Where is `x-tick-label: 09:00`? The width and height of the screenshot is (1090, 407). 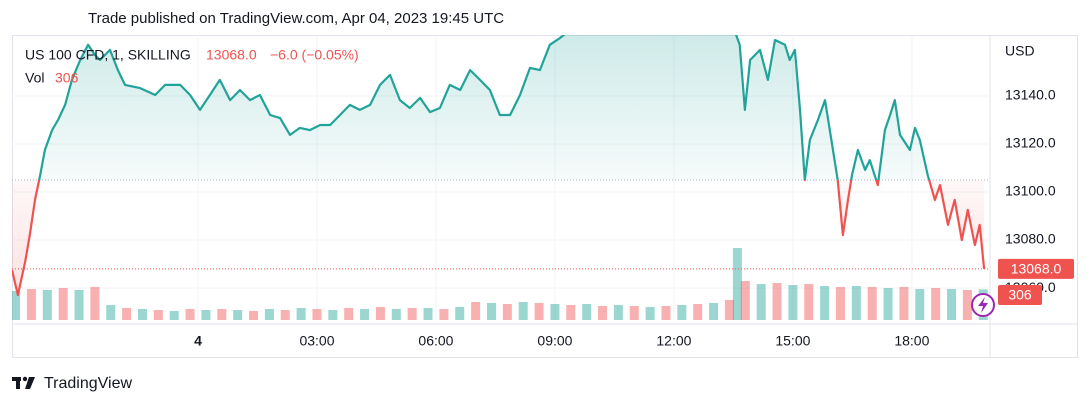 x-tick-label: 09:00 is located at coordinates (554, 341).